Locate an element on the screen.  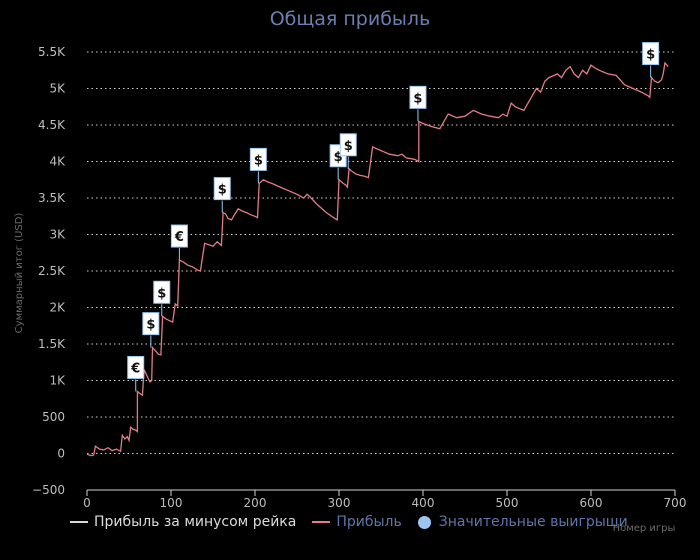
y-tick-label: 5K is located at coordinates (57, 89).